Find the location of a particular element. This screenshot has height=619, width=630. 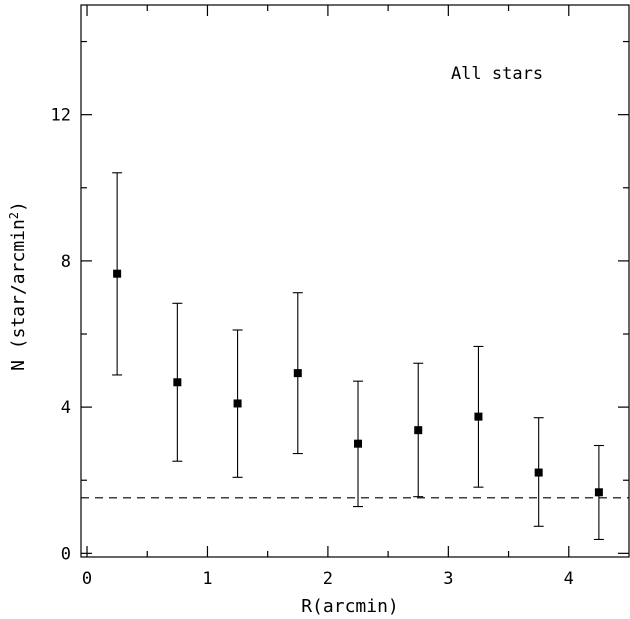

x-tick-label: 3 is located at coordinates (448, 579).